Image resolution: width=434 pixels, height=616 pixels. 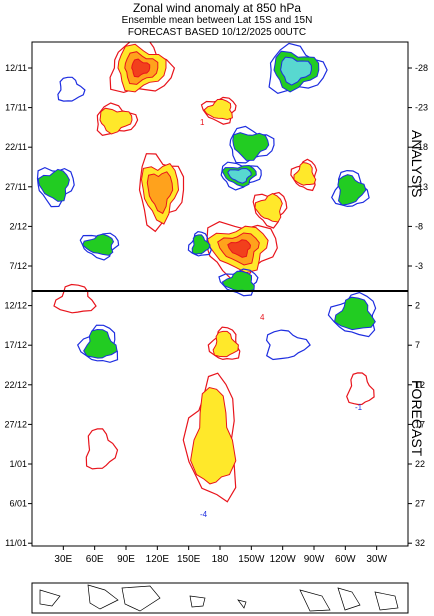 What do you see at coordinates (126, 559) in the screenshot?
I see `x-tick-label-2: 90E` at bounding box center [126, 559].